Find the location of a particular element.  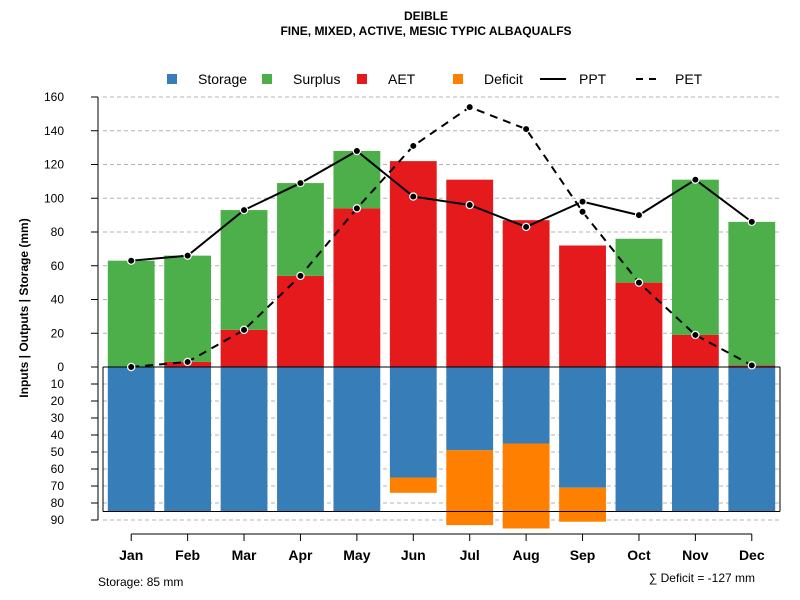

x-tick-label-dec: Dec is located at coordinates (752, 555).